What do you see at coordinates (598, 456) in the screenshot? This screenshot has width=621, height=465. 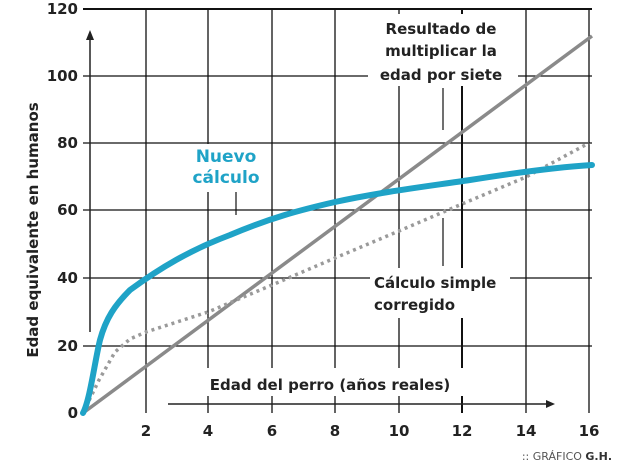 I see `credit-bold: G.H.` at bounding box center [598, 456].